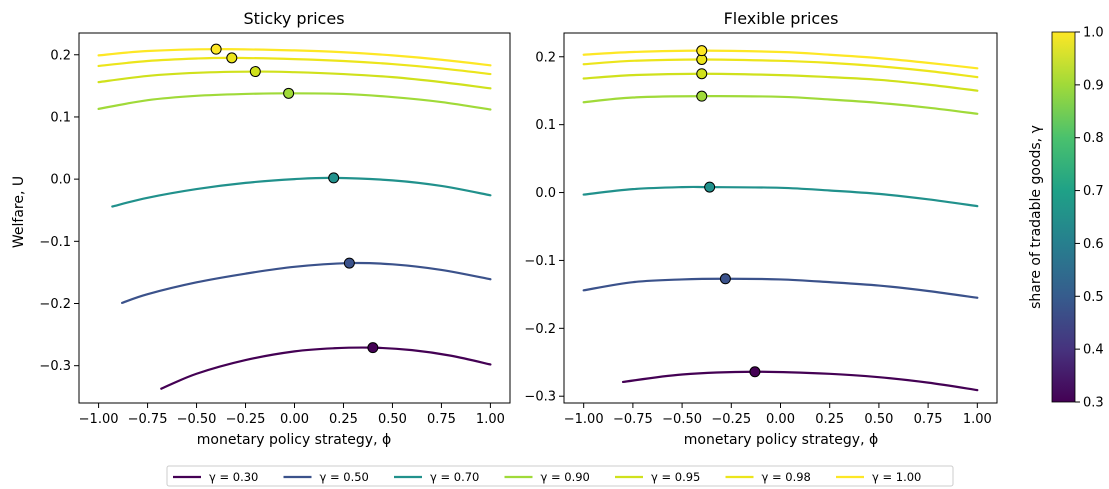 Image resolution: width=1109 pixels, height=489 pixels. I want to click on colorbar-tick-label: 0.4, so click(1093, 350).